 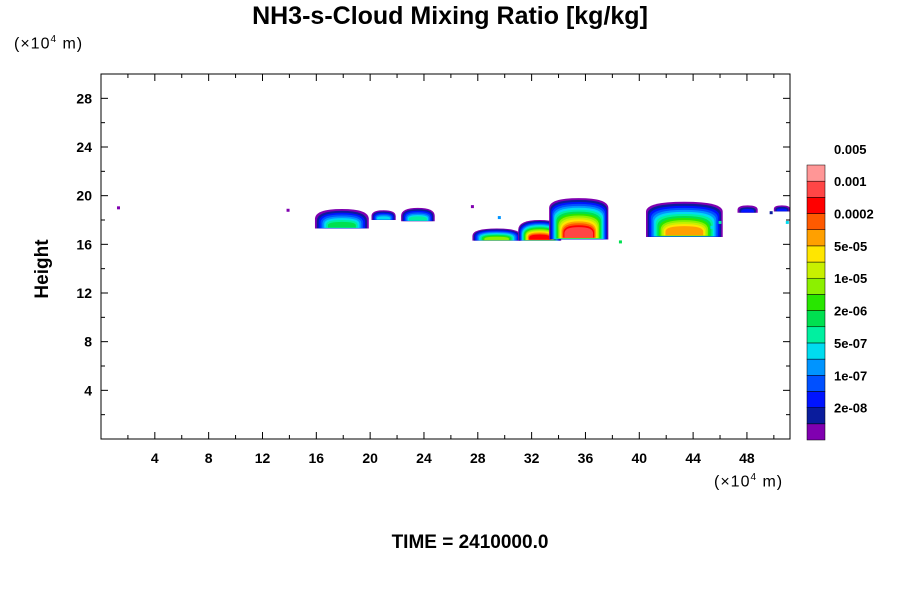 I want to click on x-unit-prefix: (×10, so click(x=732, y=482).